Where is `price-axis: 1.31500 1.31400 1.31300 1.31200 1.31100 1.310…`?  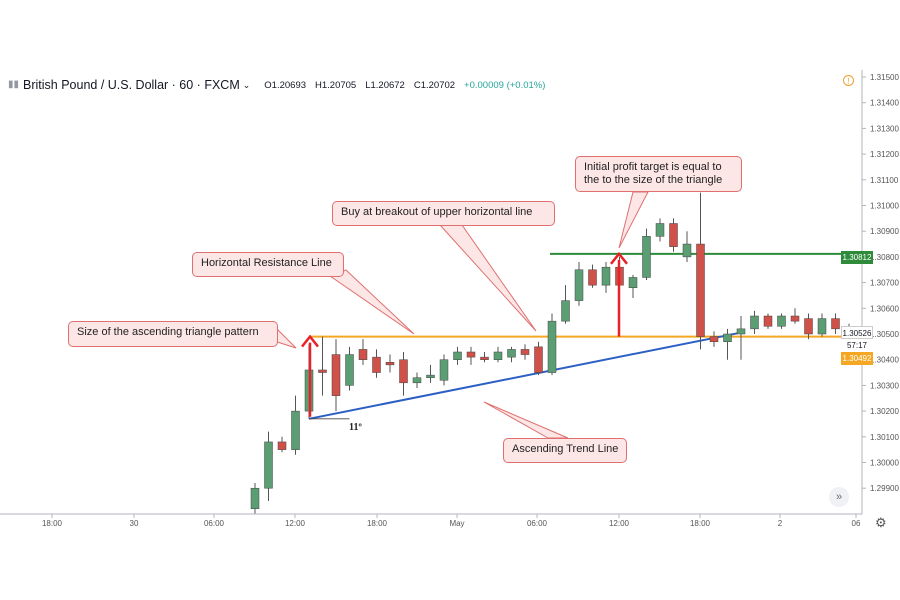 price-axis: 1.31500 1.31400 1.31300 1.31200 1.31100 1.310… is located at coordinates (880, 283).